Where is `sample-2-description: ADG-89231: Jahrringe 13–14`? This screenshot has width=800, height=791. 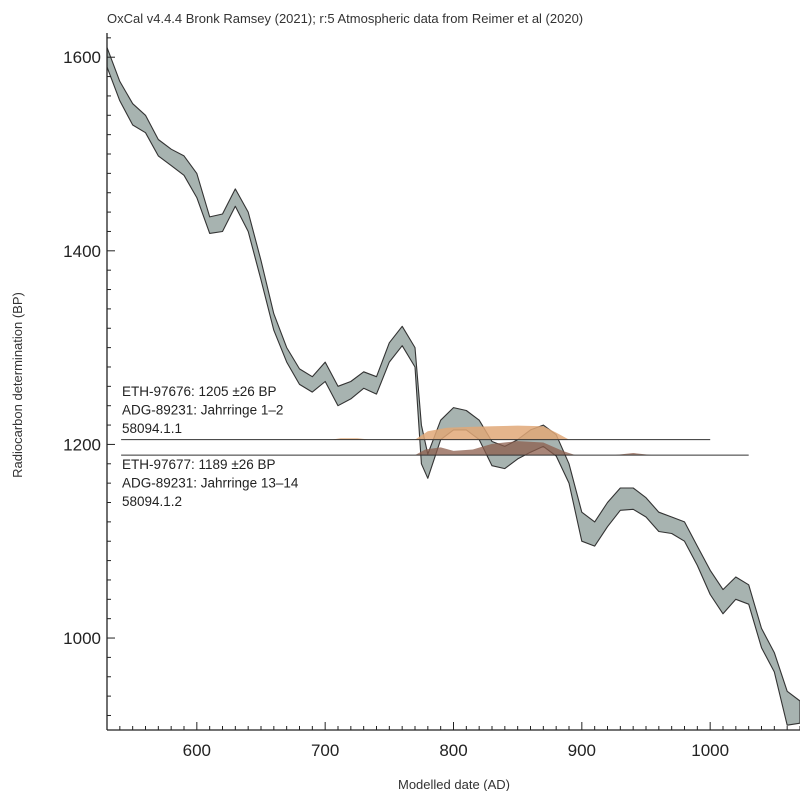 sample-2-description: ADG-89231: Jahrringe 13–14 is located at coordinates (210, 483).